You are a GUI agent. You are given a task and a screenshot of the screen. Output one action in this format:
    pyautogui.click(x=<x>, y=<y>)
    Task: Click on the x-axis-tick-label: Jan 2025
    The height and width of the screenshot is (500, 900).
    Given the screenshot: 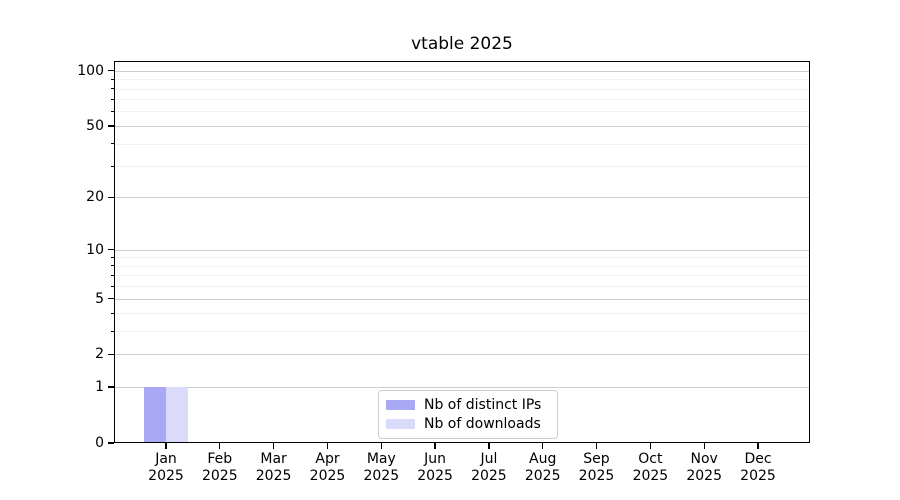 What is the action you would take?
    pyautogui.click(x=166, y=467)
    